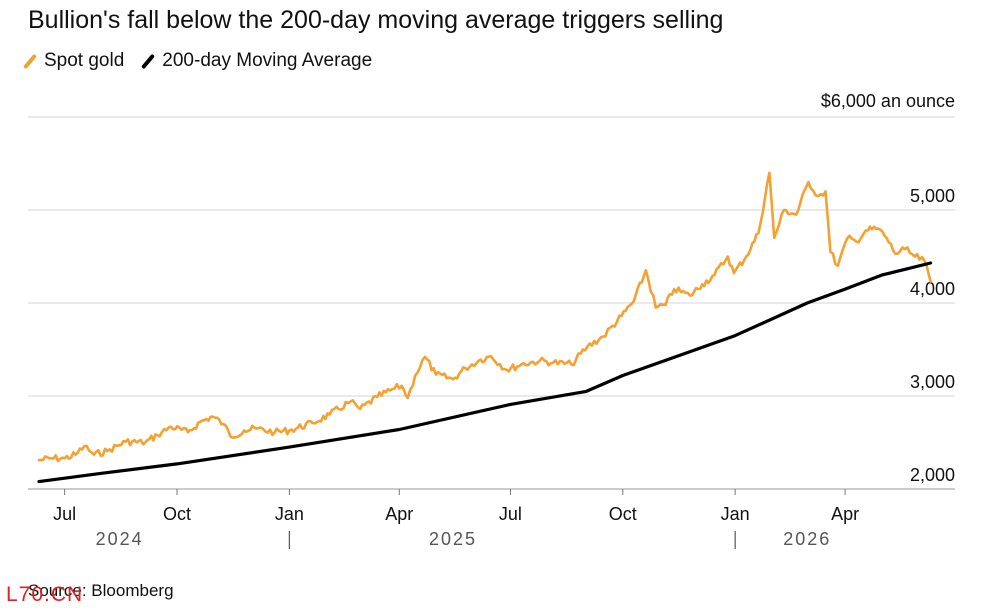 The width and height of the screenshot is (986, 615). What do you see at coordinates (932, 289) in the screenshot?
I see `y-tick-label-4000: 4,000` at bounding box center [932, 289].